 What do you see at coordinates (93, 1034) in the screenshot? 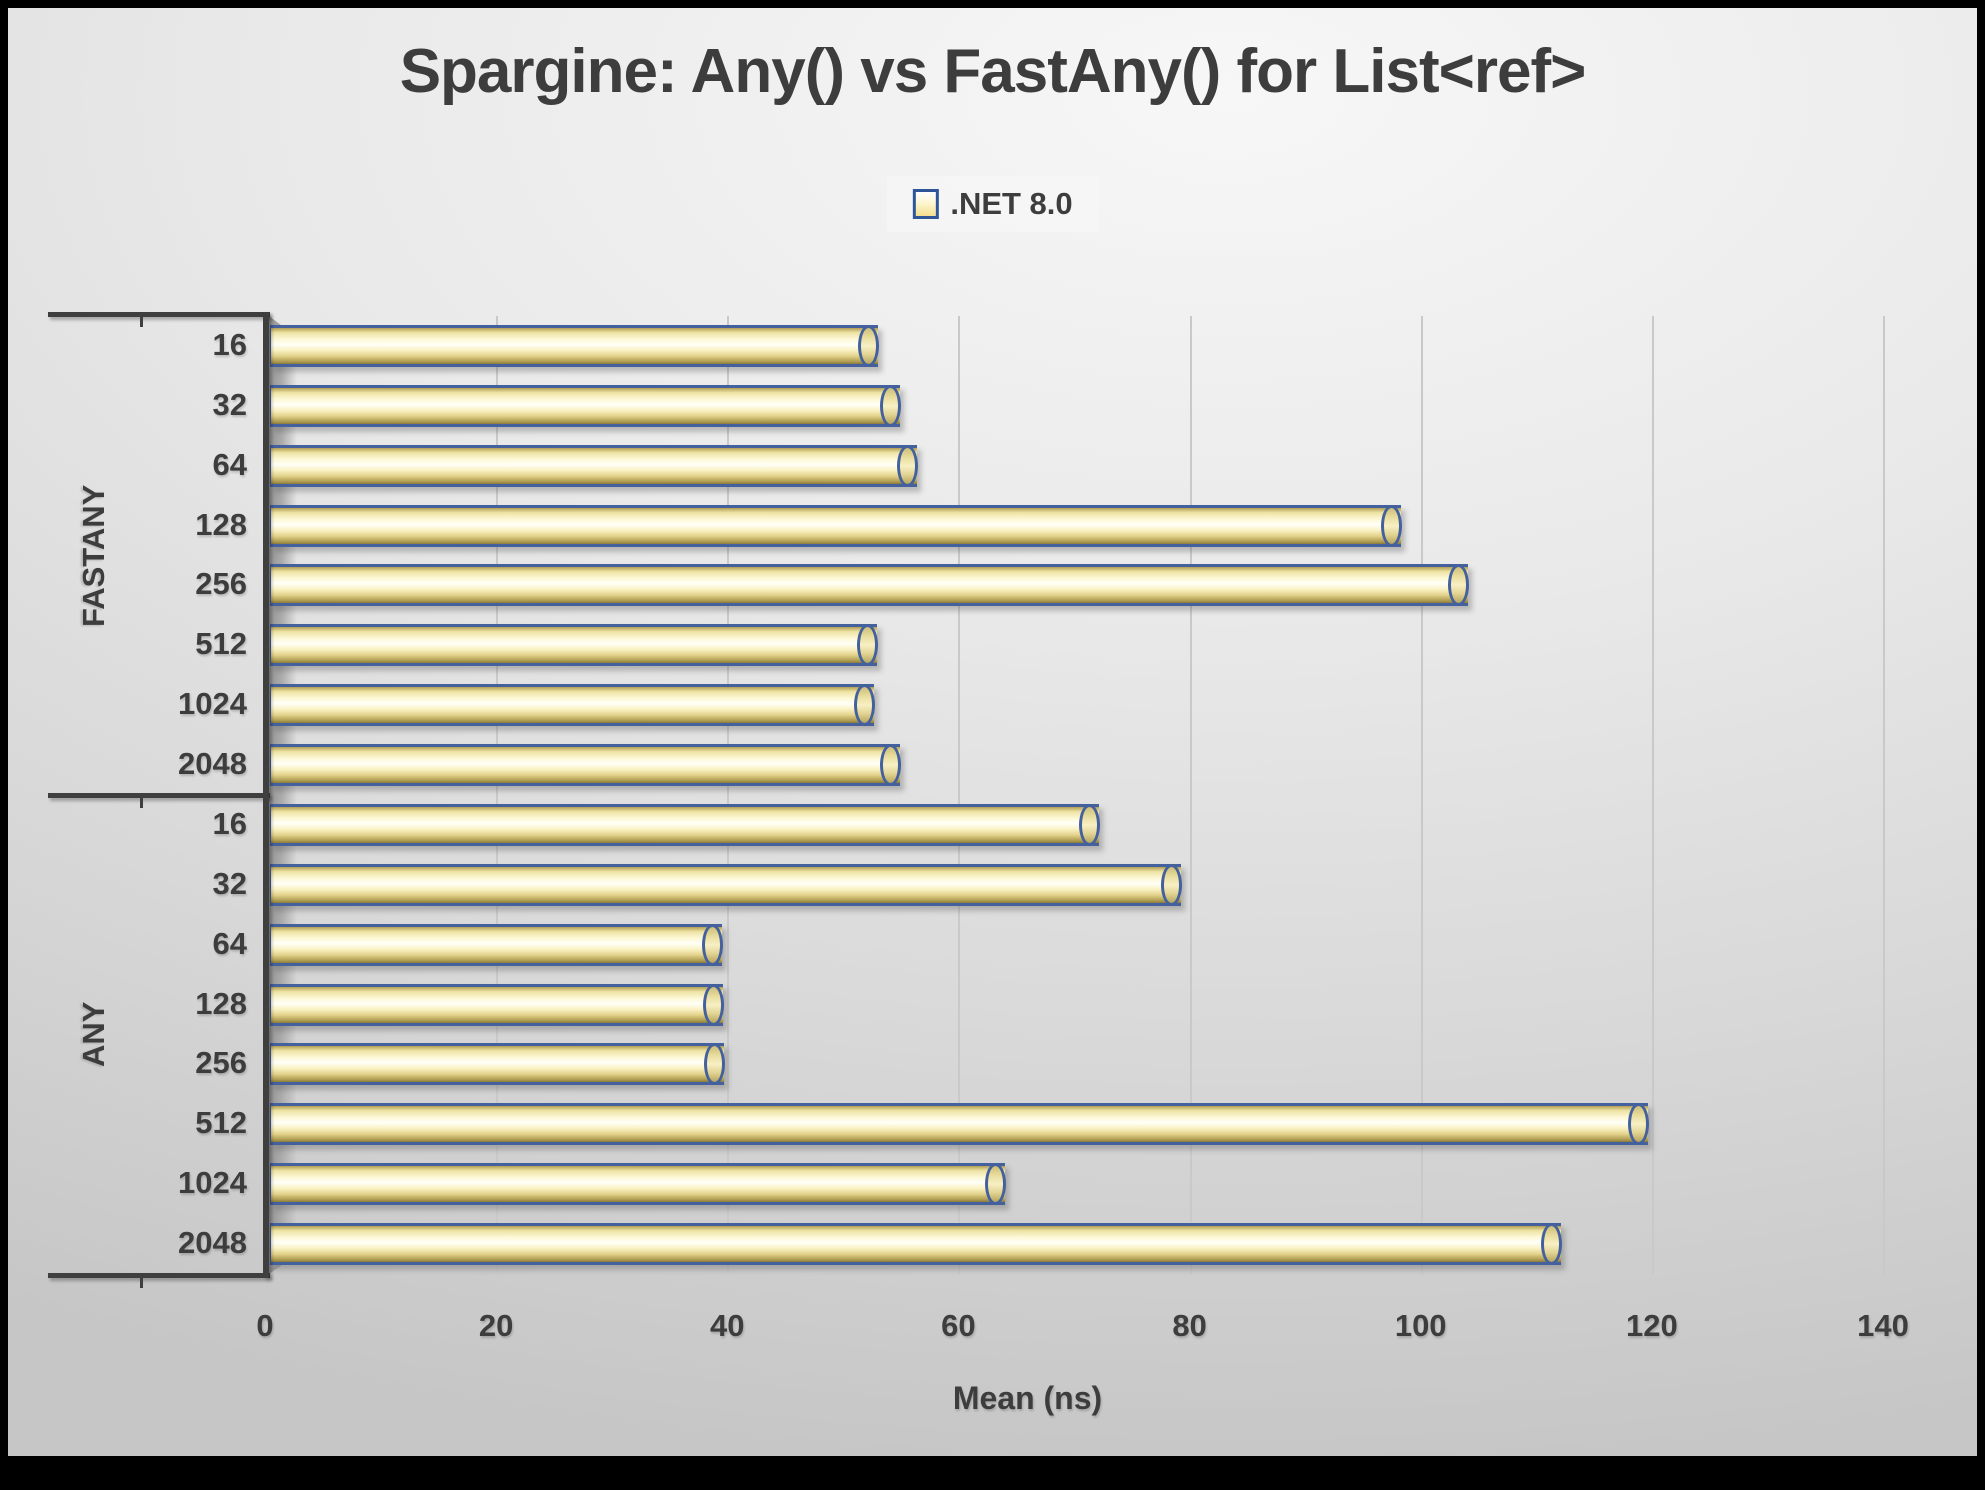
I see `y-axis-group-label-any: ANY` at bounding box center [93, 1034].